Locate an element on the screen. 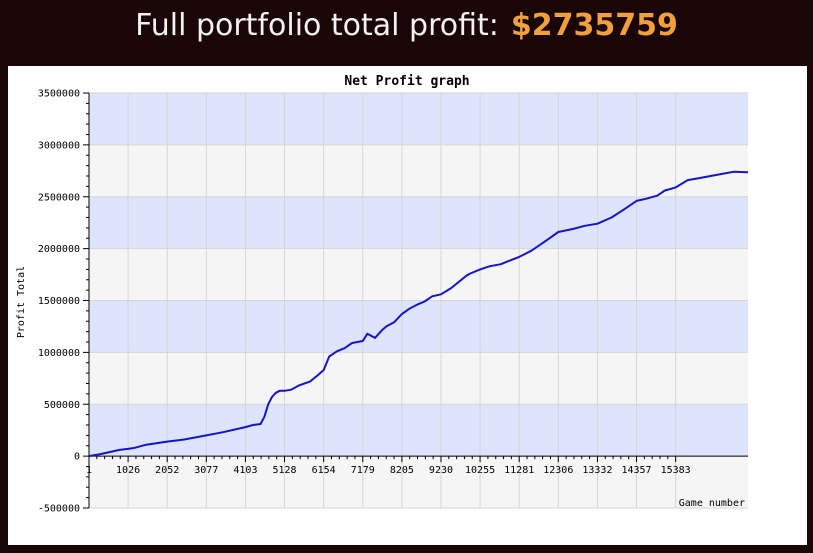 The height and width of the screenshot is (553, 813). x-tick-label: 4103 is located at coordinates (245, 470).